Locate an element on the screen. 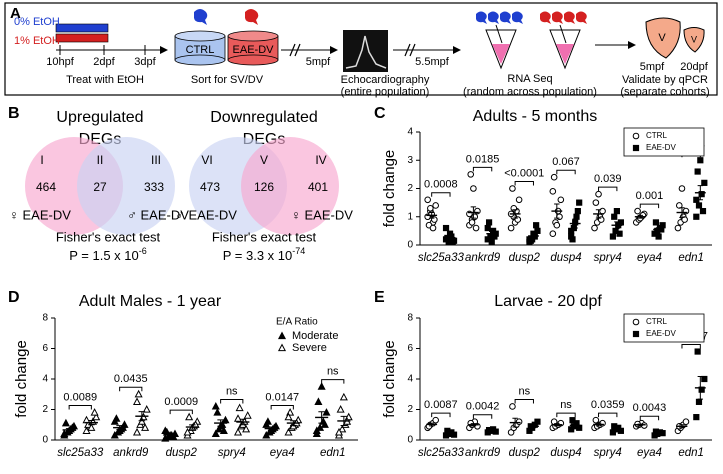 The height and width of the screenshot is (474, 723). time-label: 3dpf is located at coordinates (145, 62).